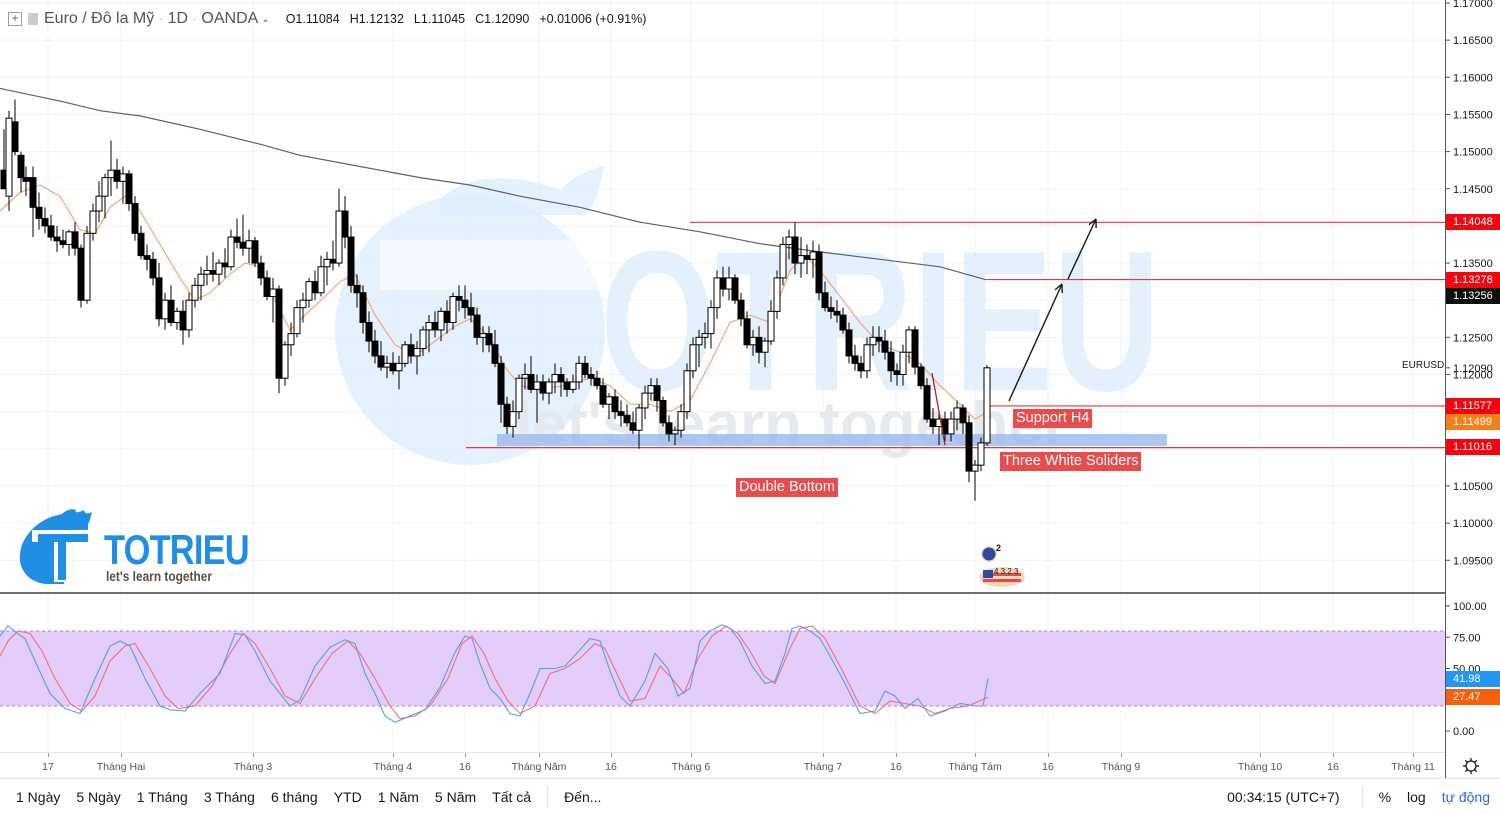 The width and height of the screenshot is (1500, 814). Describe the element at coordinates (787, 487) in the screenshot. I see `double-bottom-label: Double Bottom` at that location.